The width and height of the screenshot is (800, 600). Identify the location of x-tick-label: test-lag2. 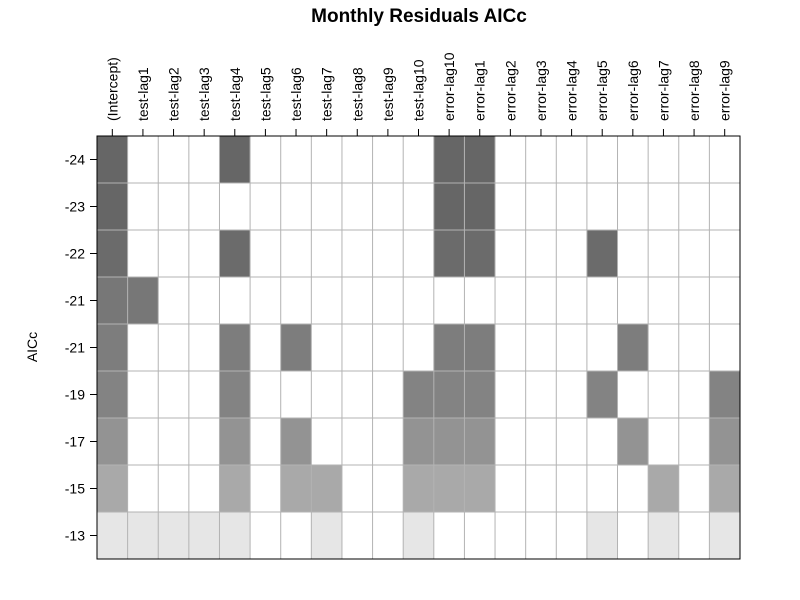
(174, 94).